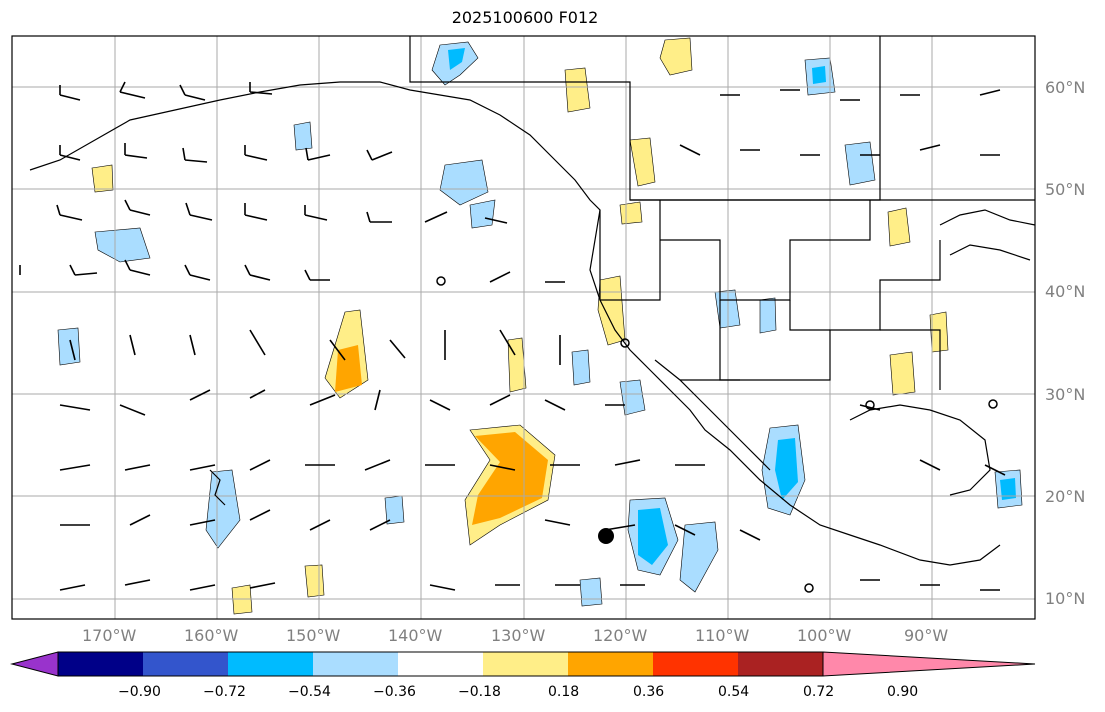 The height and width of the screenshot is (712, 1105). Describe the element at coordinates (518, 635) in the screenshot. I see `lon-label: 130°W` at that location.